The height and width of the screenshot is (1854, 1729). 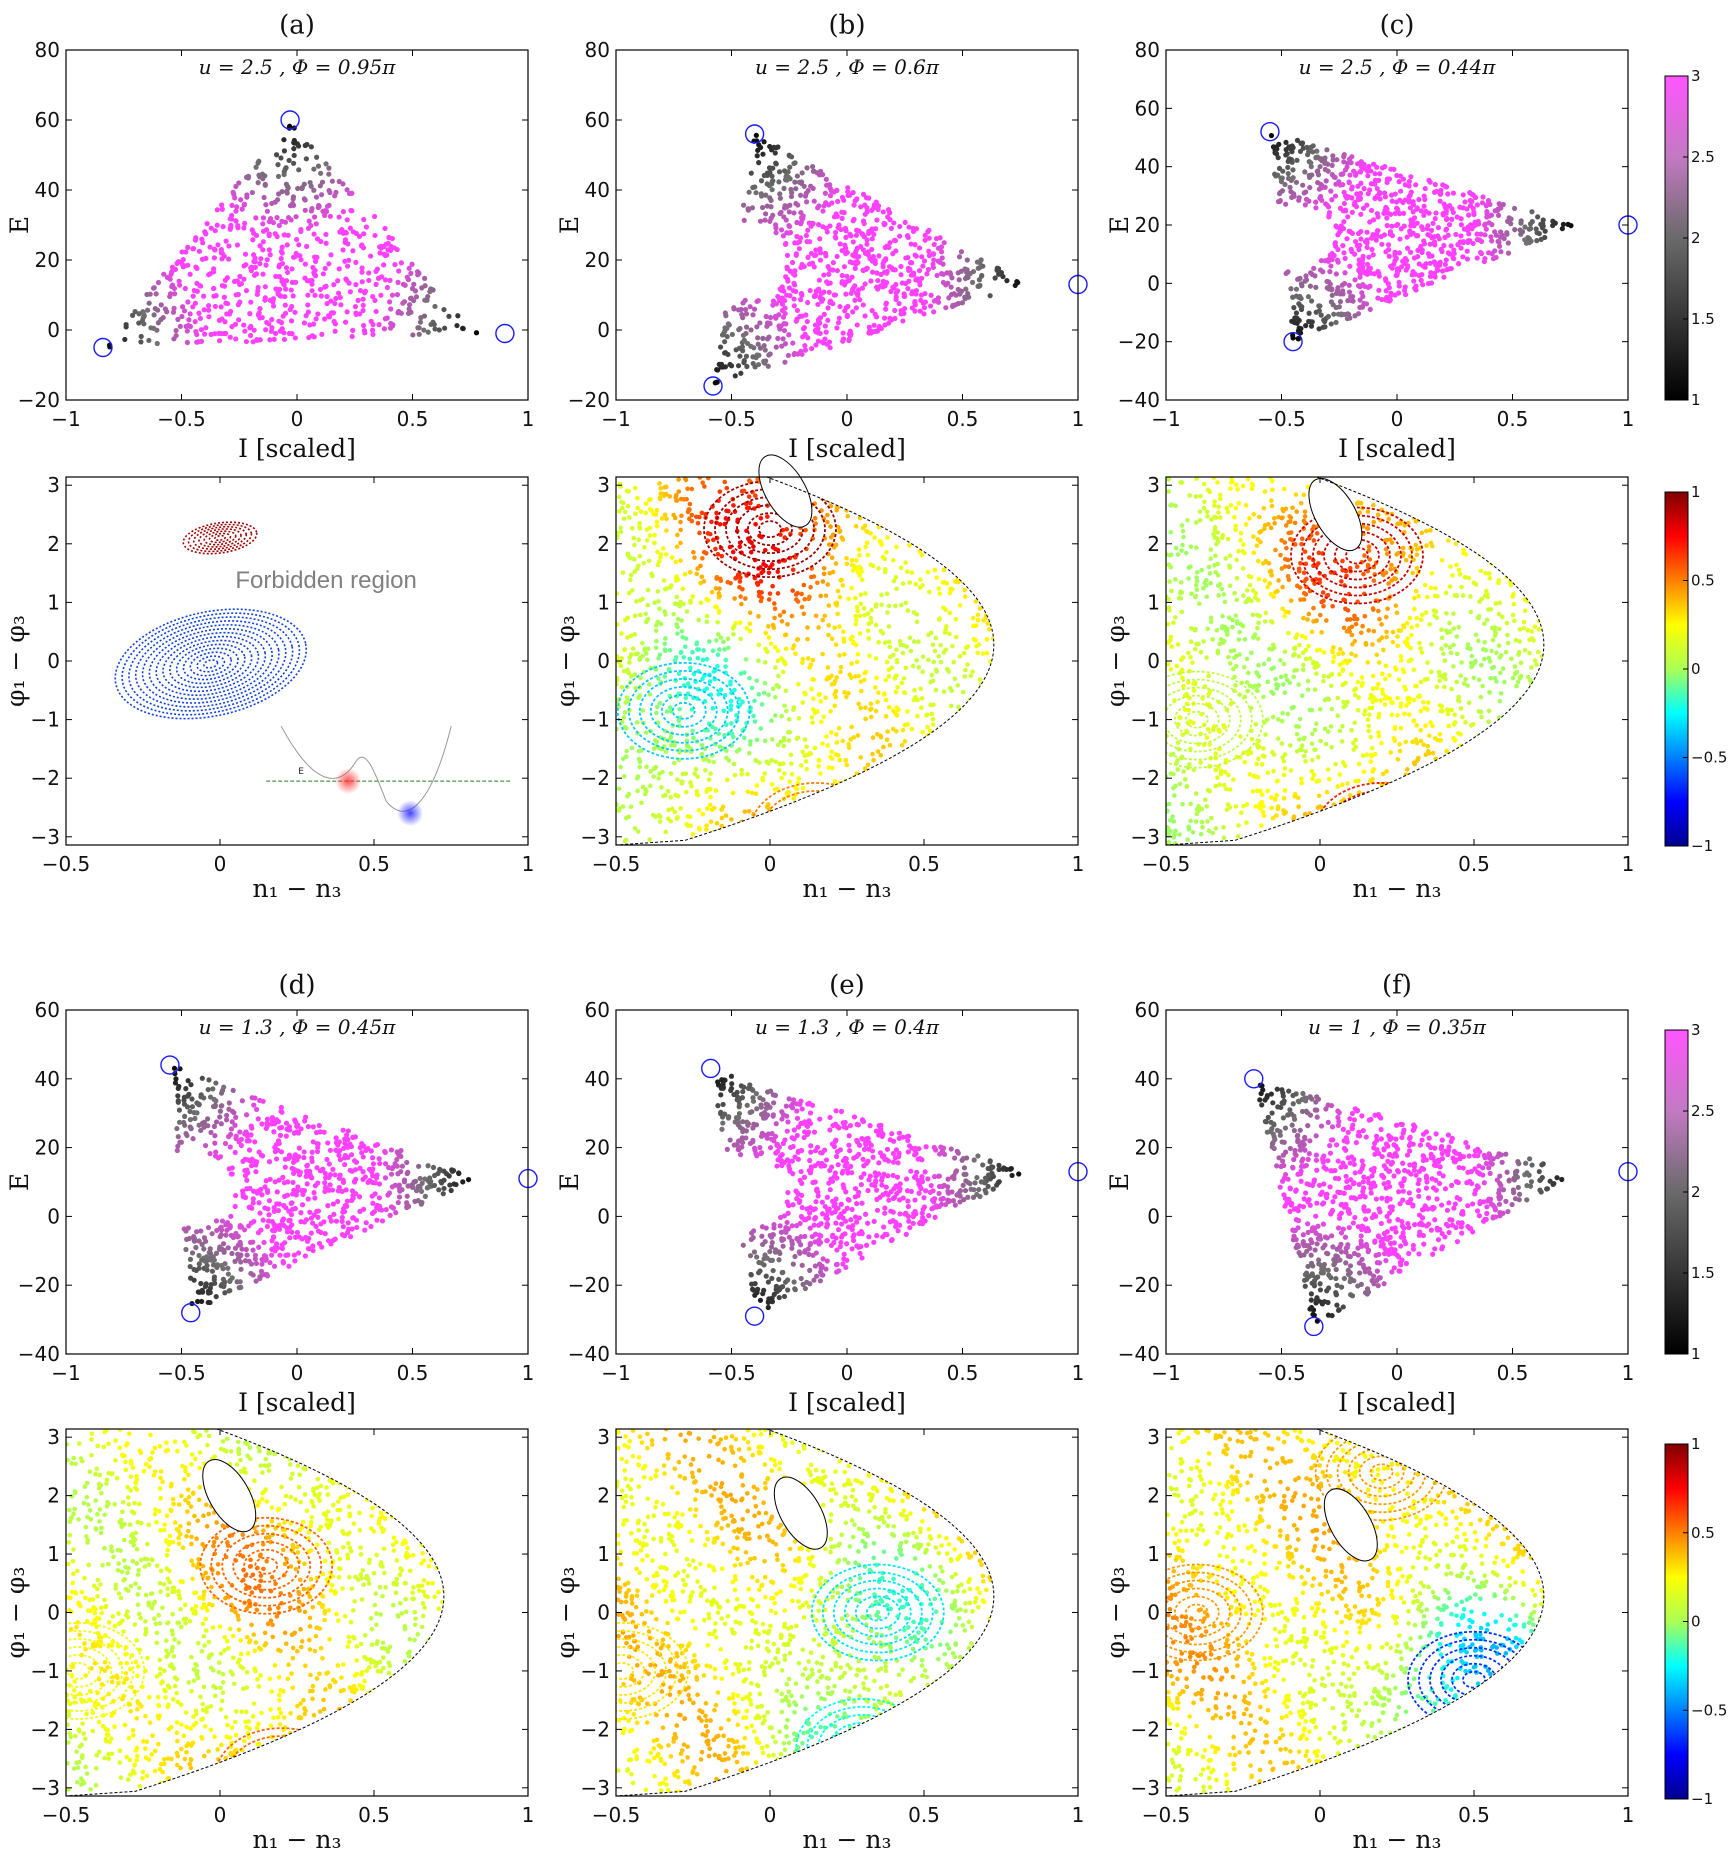 I want to click on y-tick-label: 60, so click(x=597, y=120).